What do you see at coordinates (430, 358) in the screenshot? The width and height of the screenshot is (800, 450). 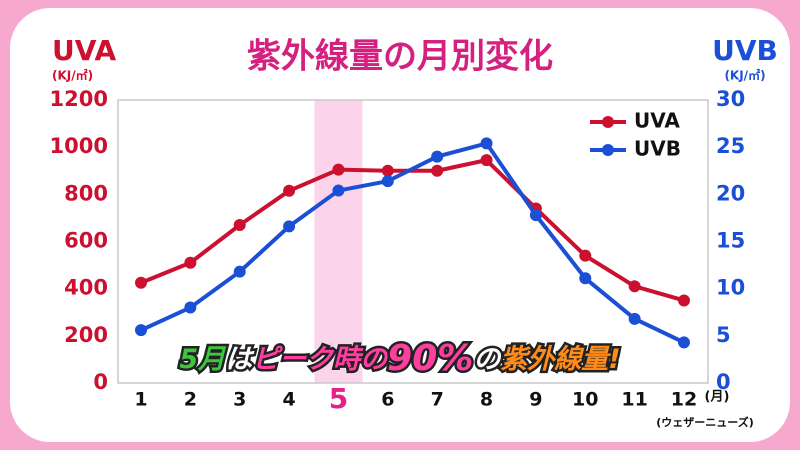 I see `annotation-part: 90%` at bounding box center [430, 358].